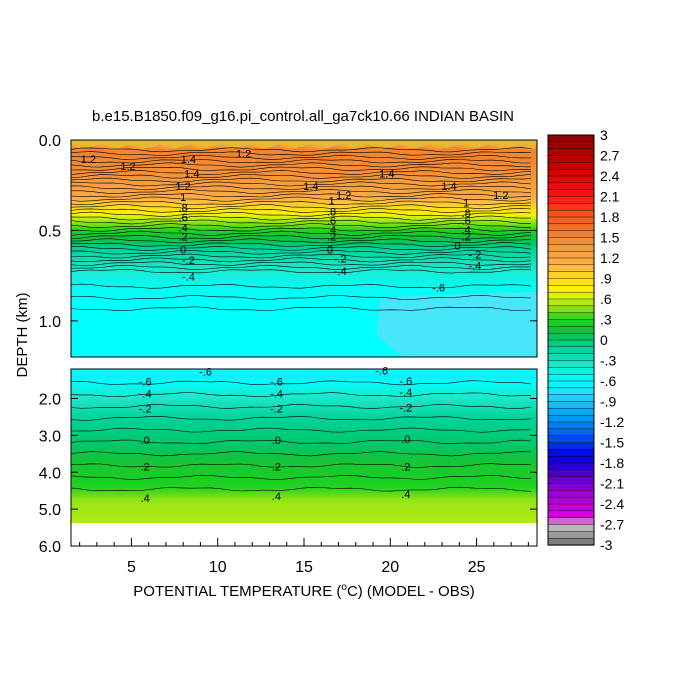  I want to click on contour-label: .8, so click(331, 212).